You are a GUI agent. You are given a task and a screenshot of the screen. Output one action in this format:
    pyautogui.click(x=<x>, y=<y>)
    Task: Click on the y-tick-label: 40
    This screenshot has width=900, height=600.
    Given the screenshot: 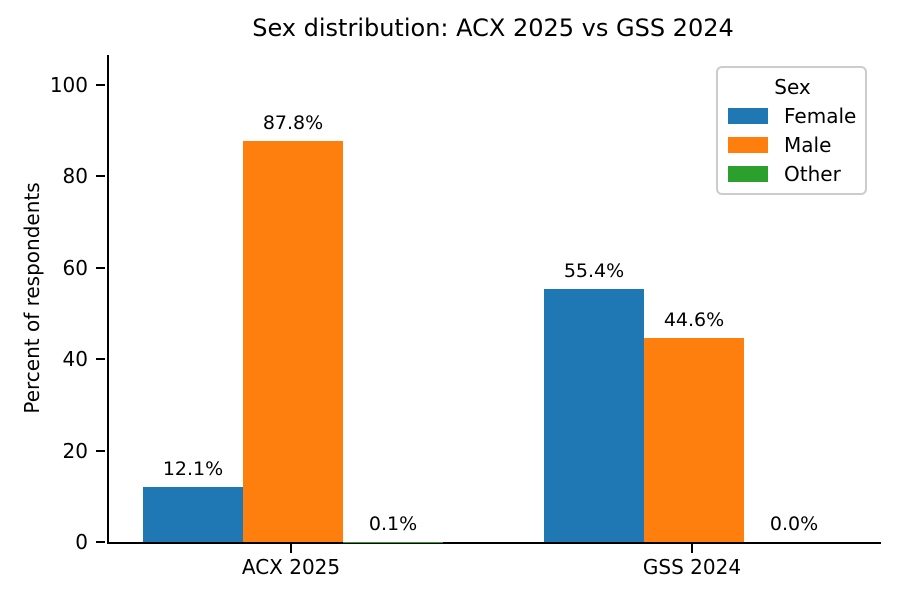 What is the action you would take?
    pyautogui.click(x=75, y=359)
    